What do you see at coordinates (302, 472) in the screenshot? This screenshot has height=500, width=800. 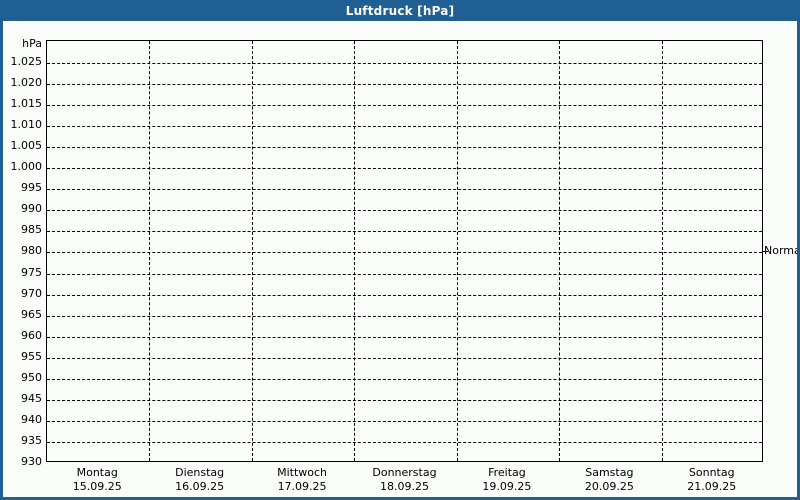 I see `x-tick-dayname: Mittwoch` at bounding box center [302, 472].